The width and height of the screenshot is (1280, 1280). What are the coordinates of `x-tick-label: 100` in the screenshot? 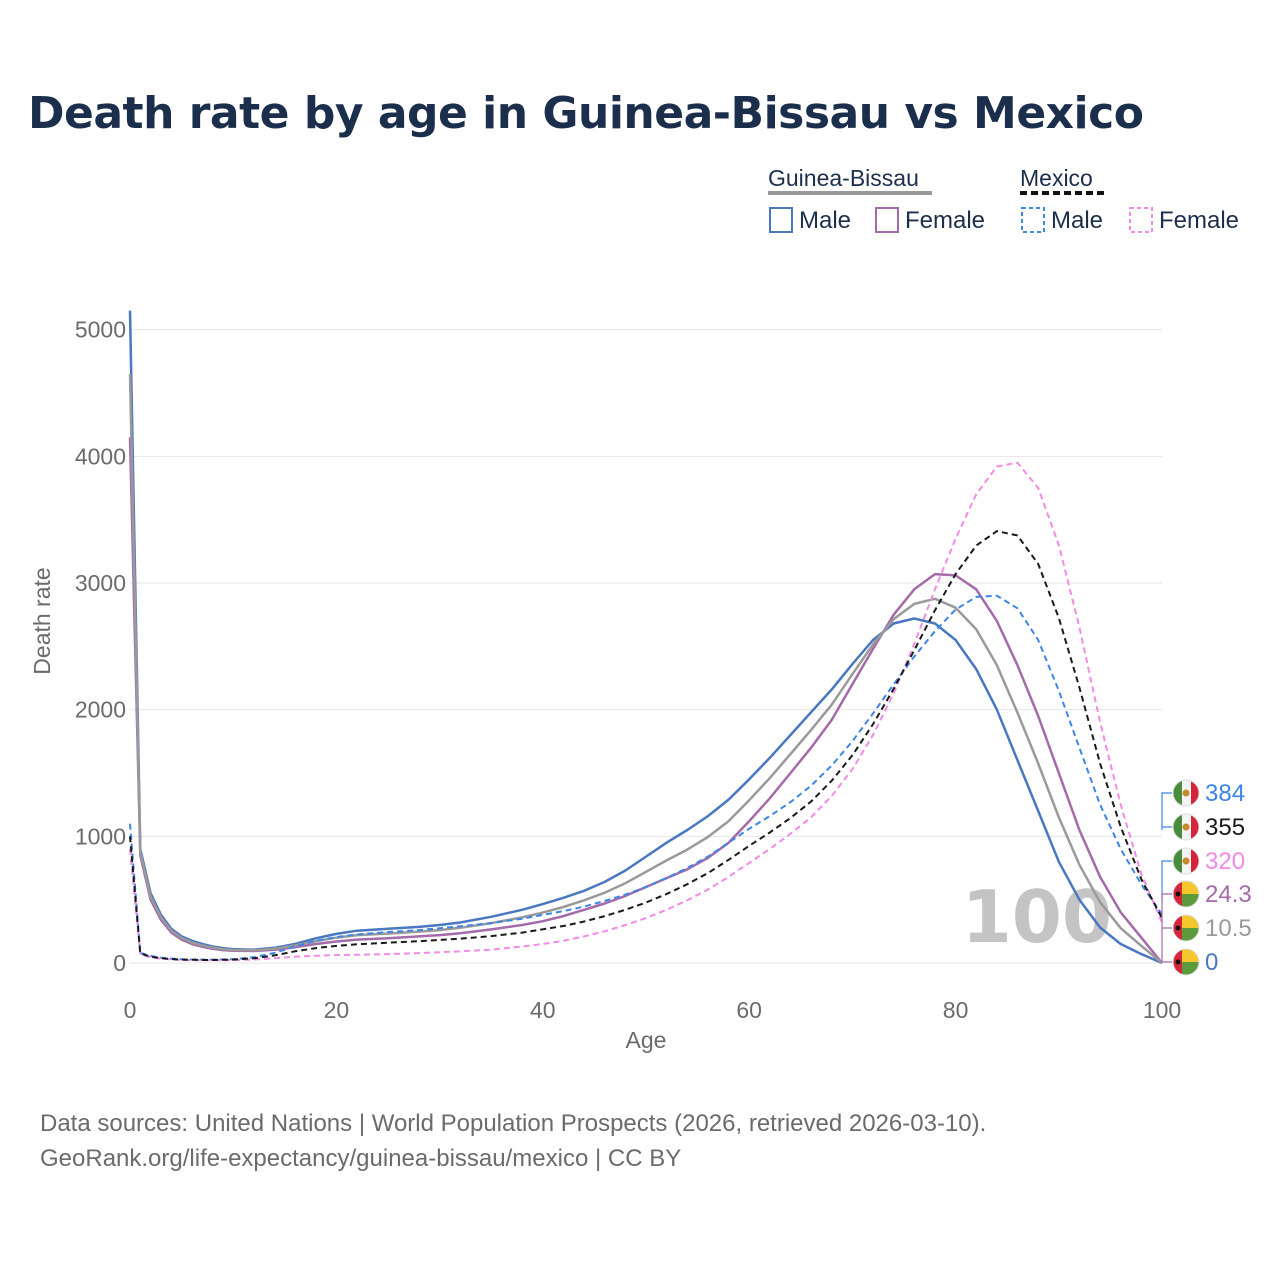 It's located at (1162, 1010).